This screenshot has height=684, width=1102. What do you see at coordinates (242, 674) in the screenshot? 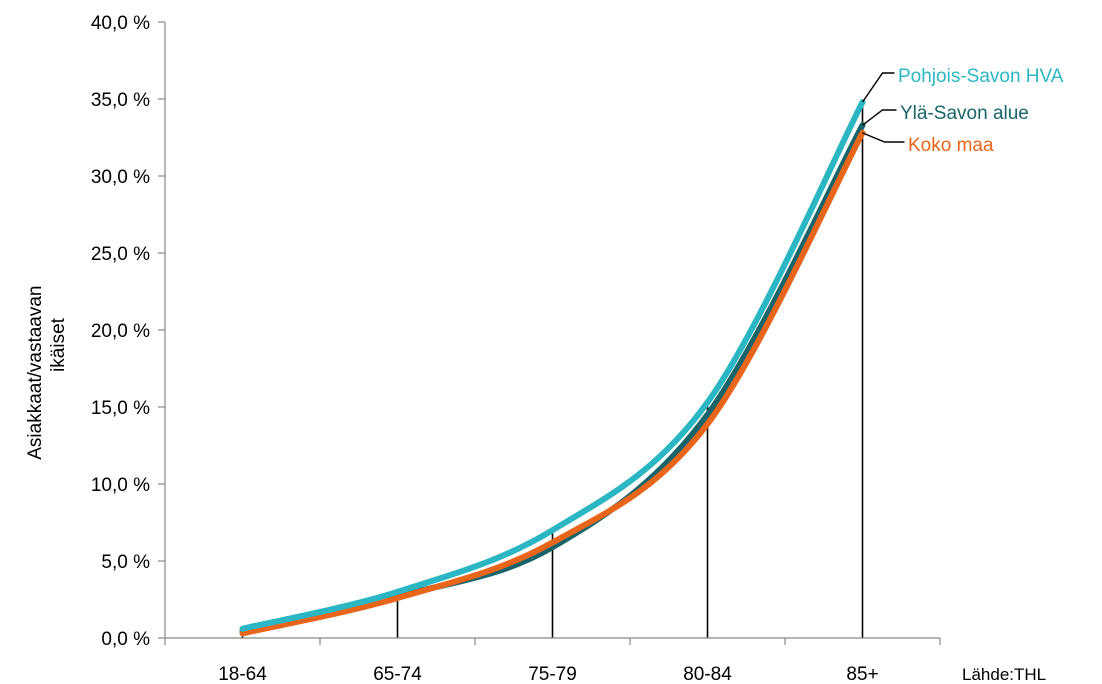
I see `x-tick-label: 18-64` at bounding box center [242, 674].